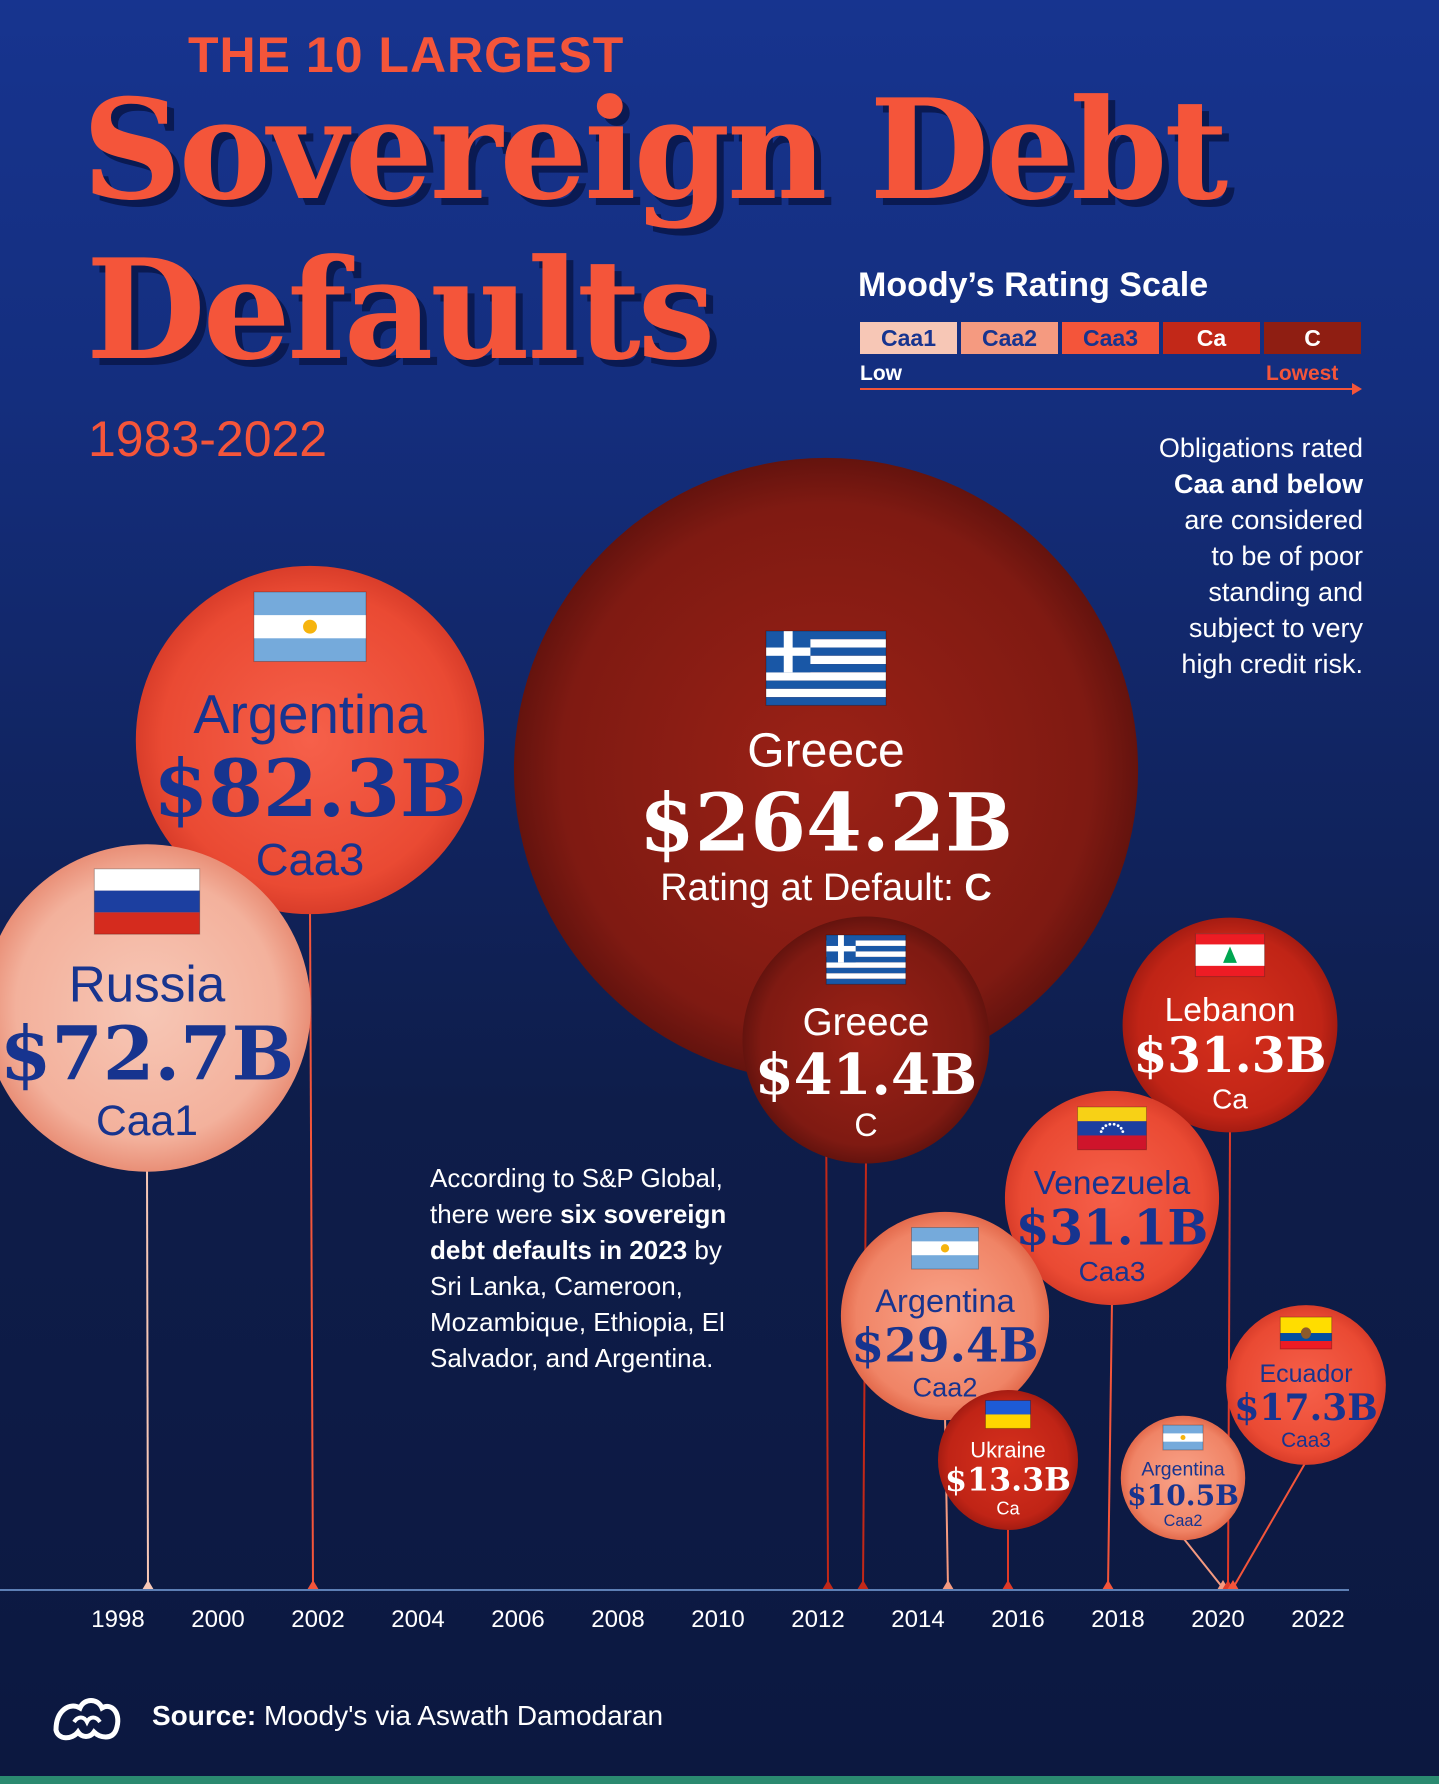 This screenshot has width=1439, height=1784. What do you see at coordinates (866, 1075) in the screenshot?
I see `value-label: $41.4B` at bounding box center [866, 1075].